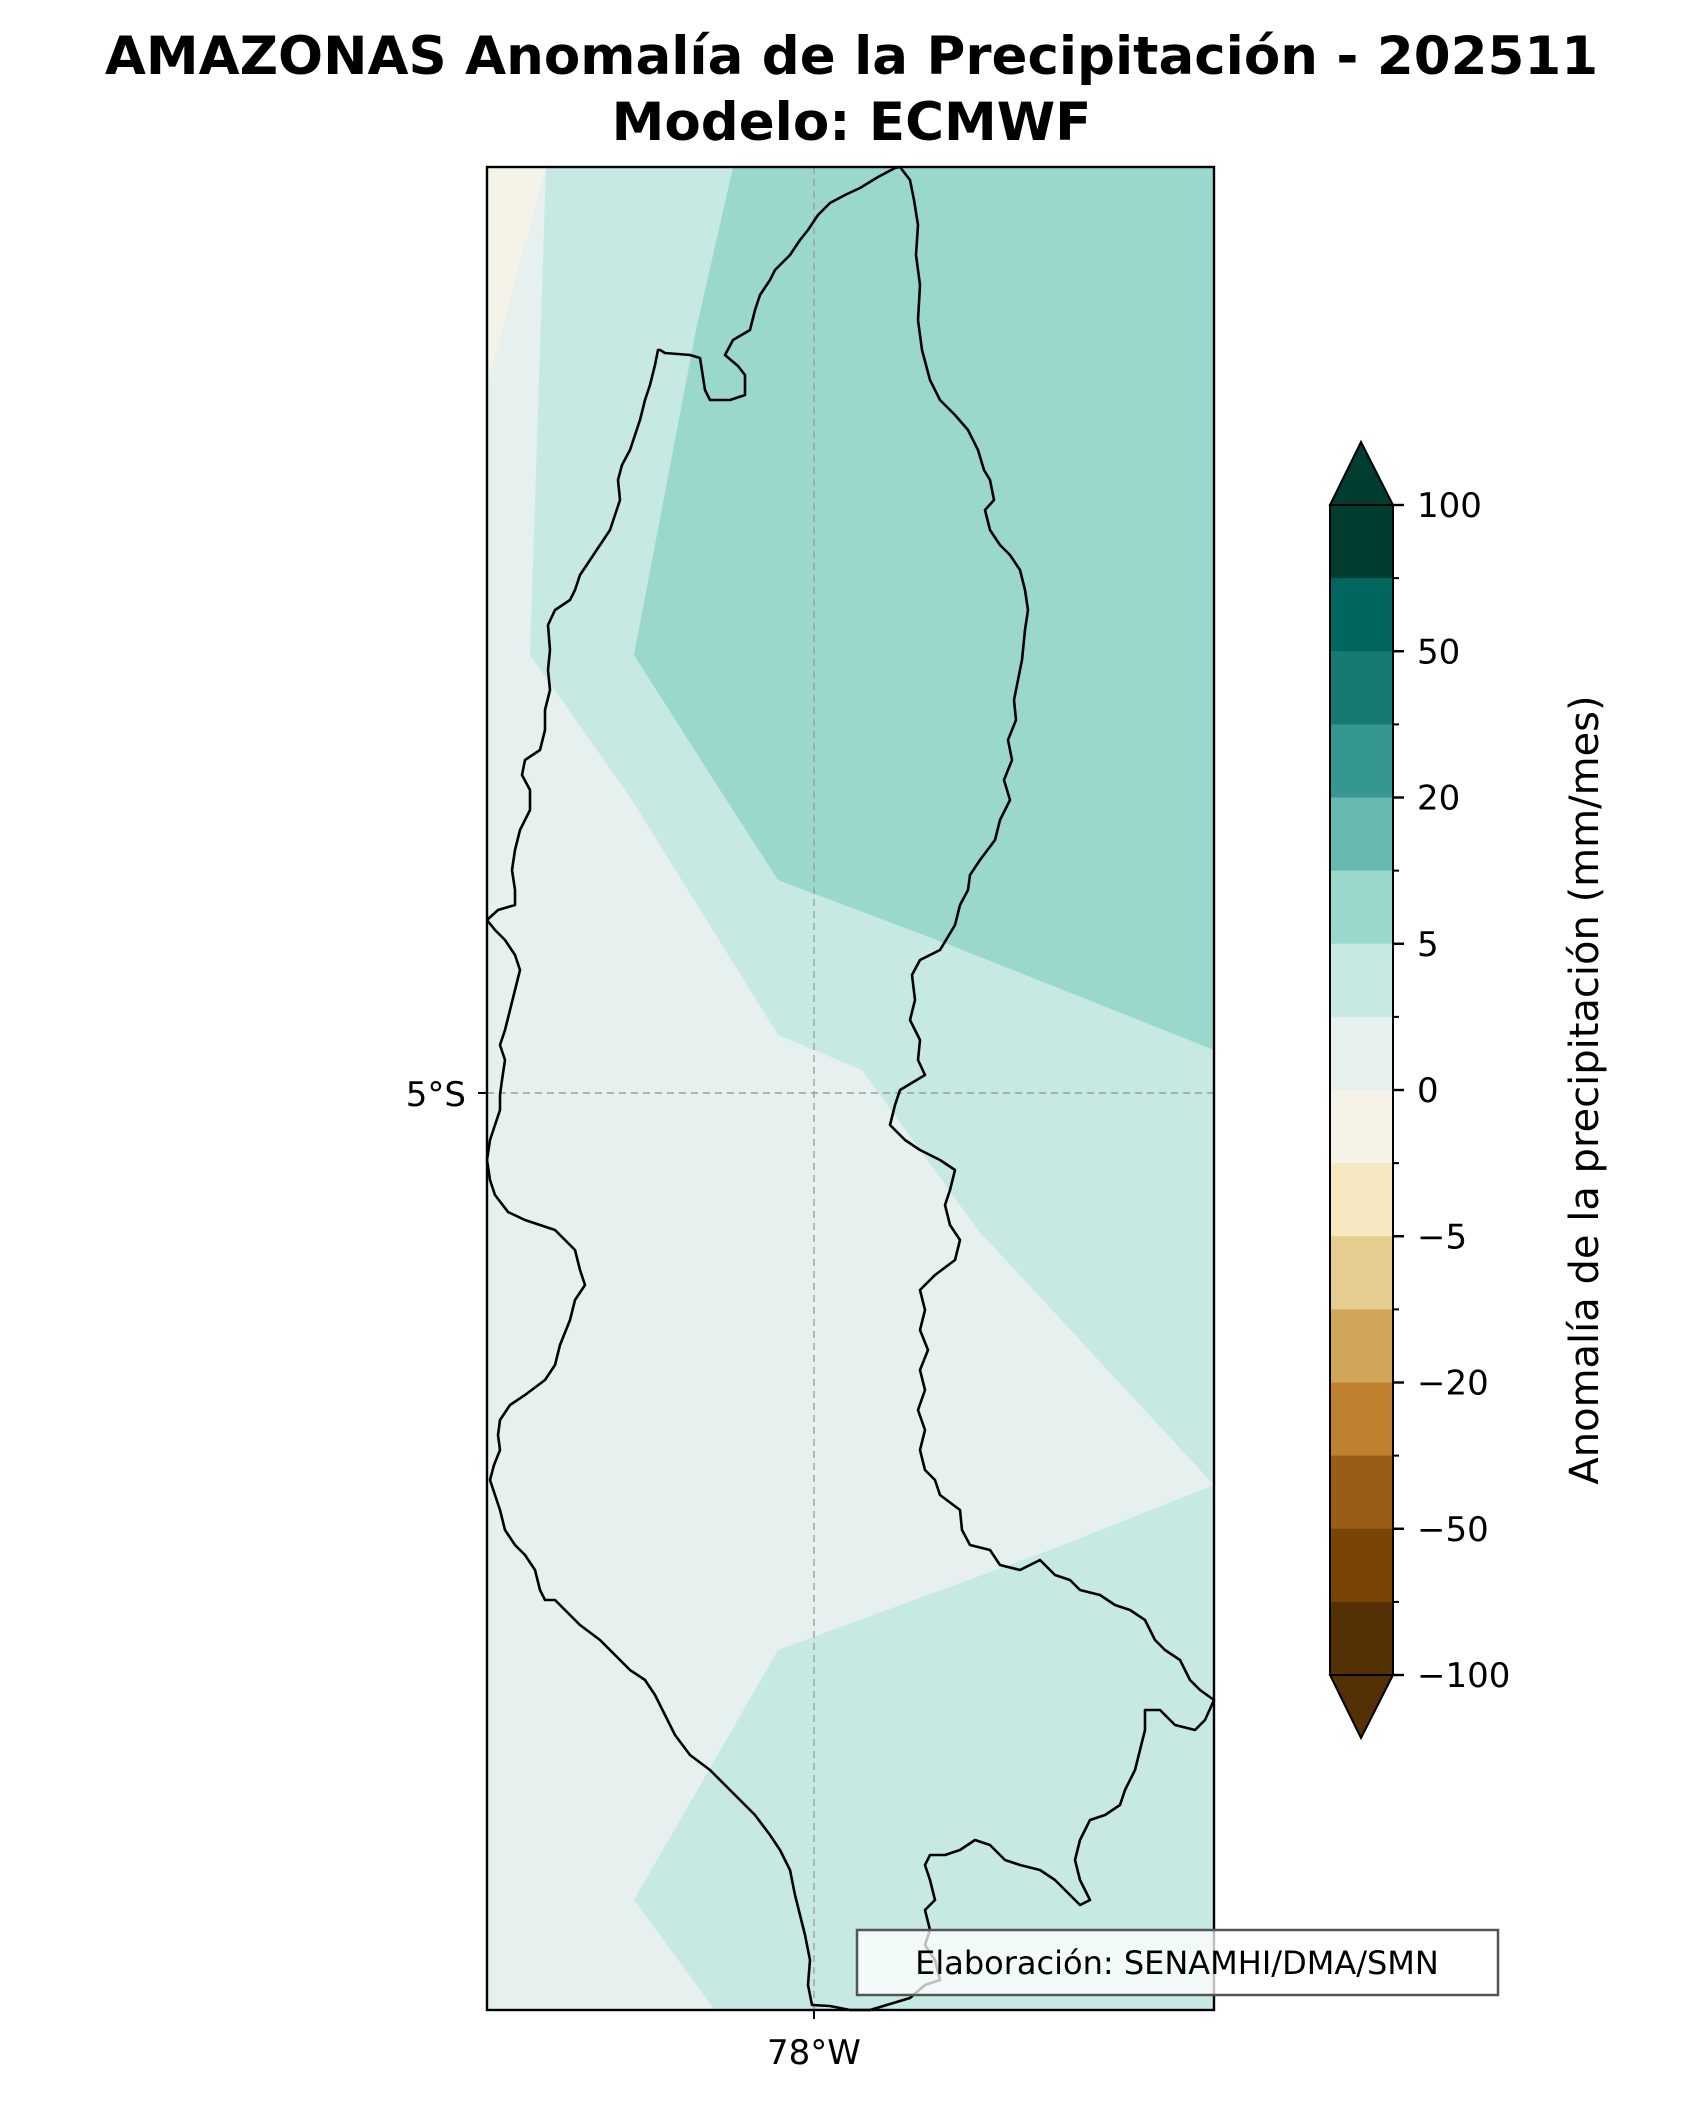  Describe the element at coordinates (1453, 1384) in the screenshot. I see `colorbar-tick-label: −20` at that location.